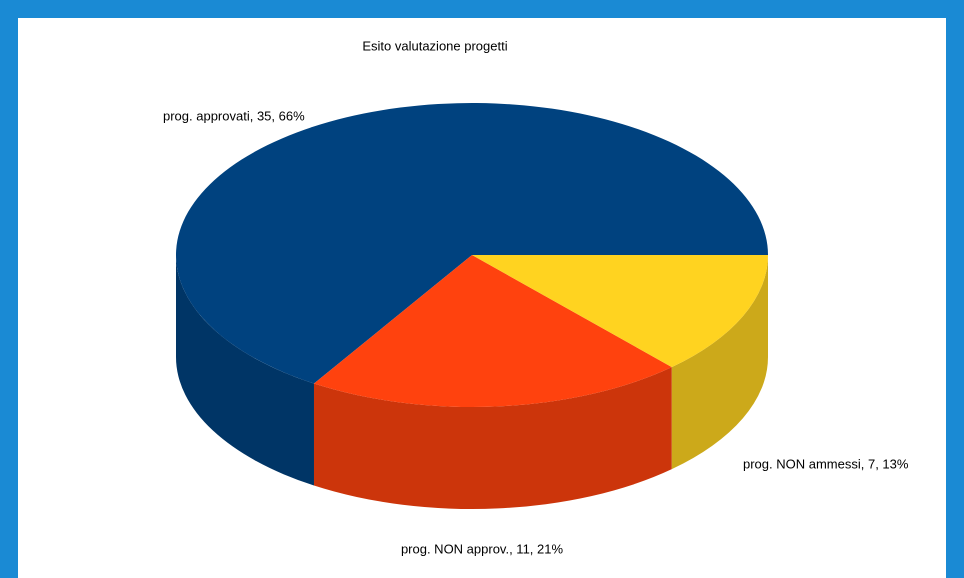  Describe the element at coordinates (482, 548) in the screenshot. I see `data-label: prog. NON approv., 11, 21%` at that location.